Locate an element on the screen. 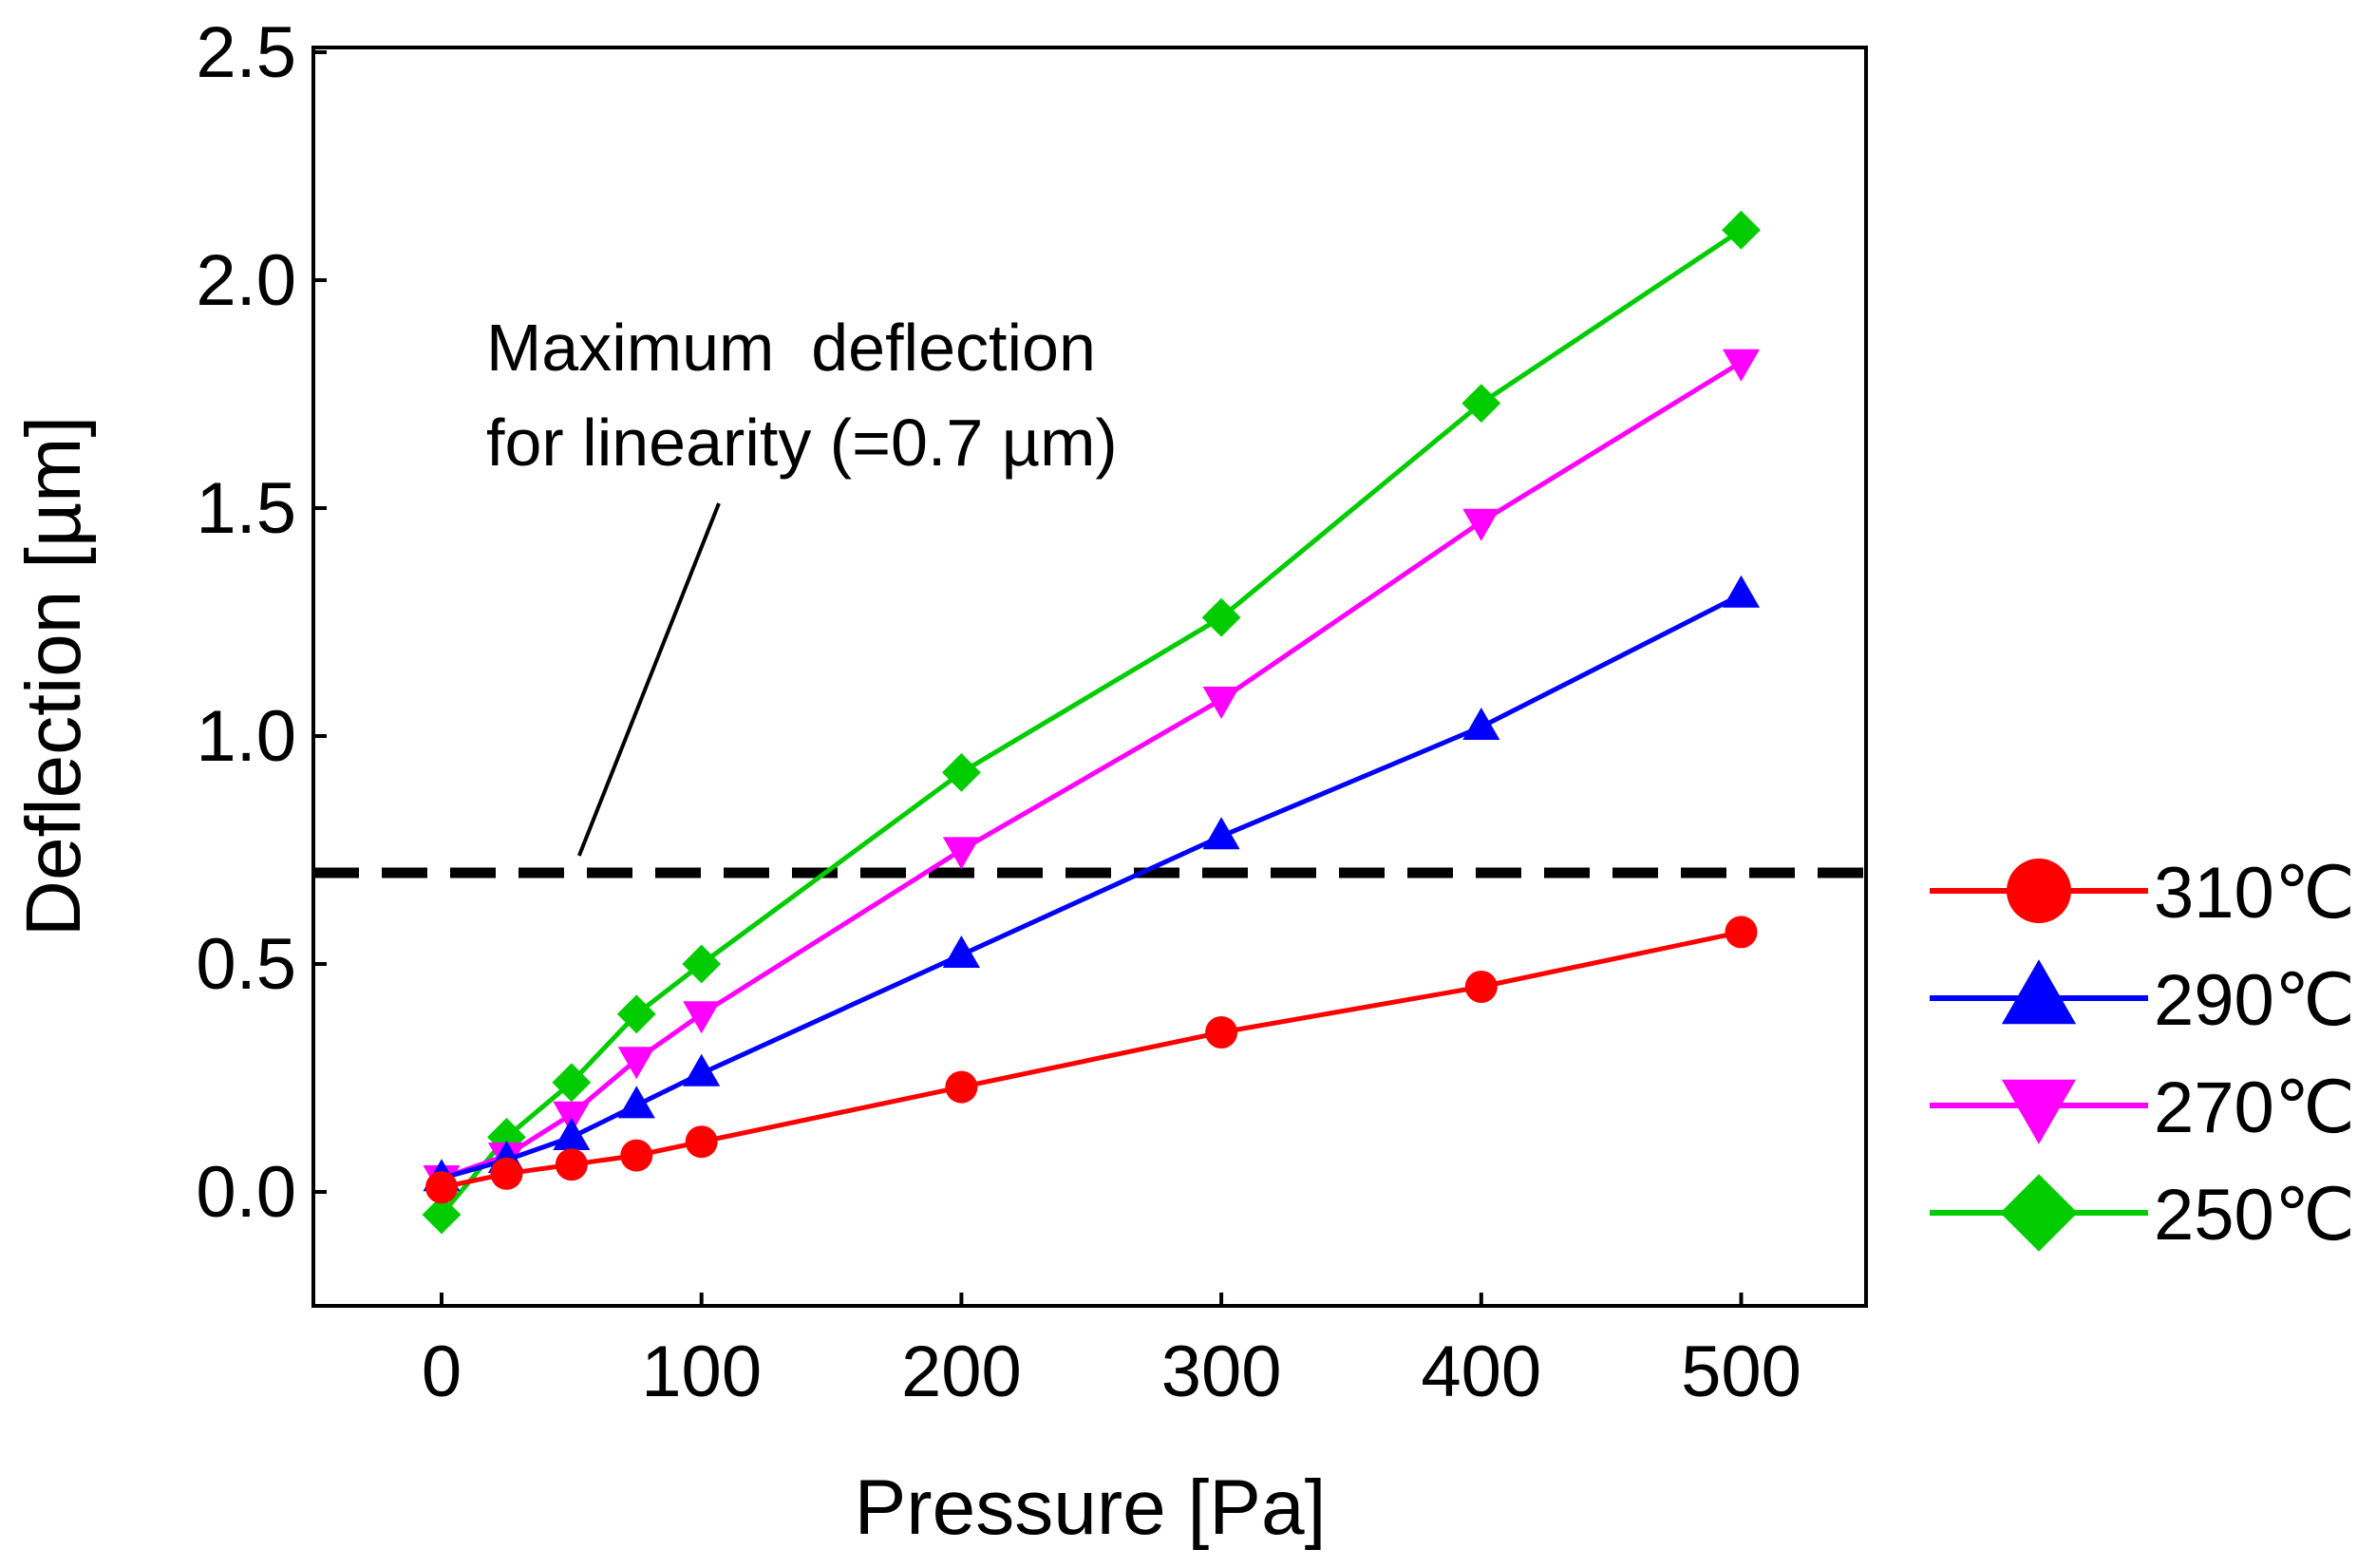 The image size is (2376, 1568). y-tick-label: 2.5 is located at coordinates (246, 52).